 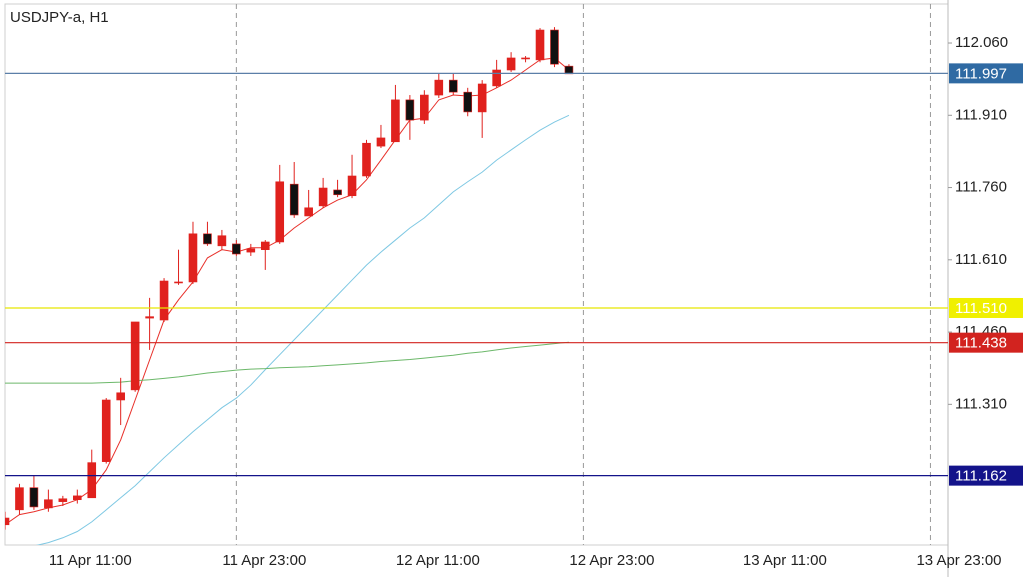 I want to click on x-tick-label: 12 Apr 23:00, so click(x=611, y=560).